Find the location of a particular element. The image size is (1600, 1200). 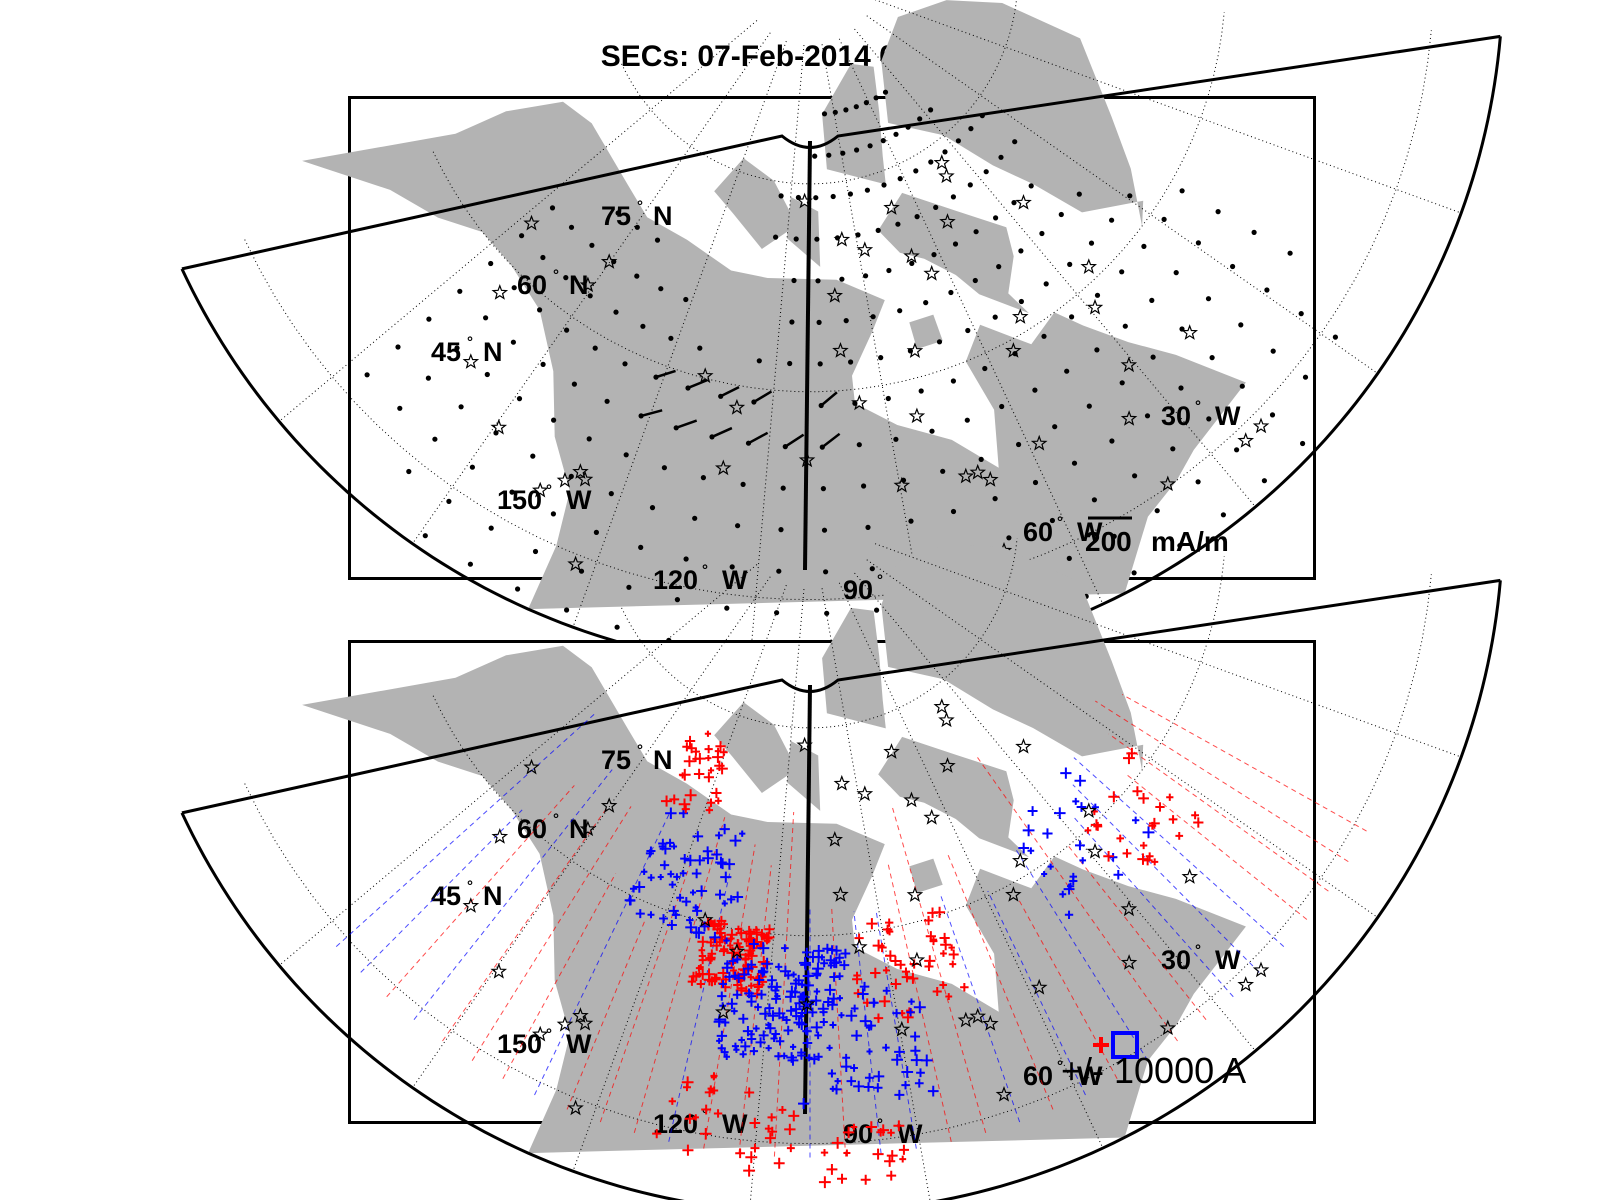

lon-label-30: 30 is located at coordinates (1176, 960).